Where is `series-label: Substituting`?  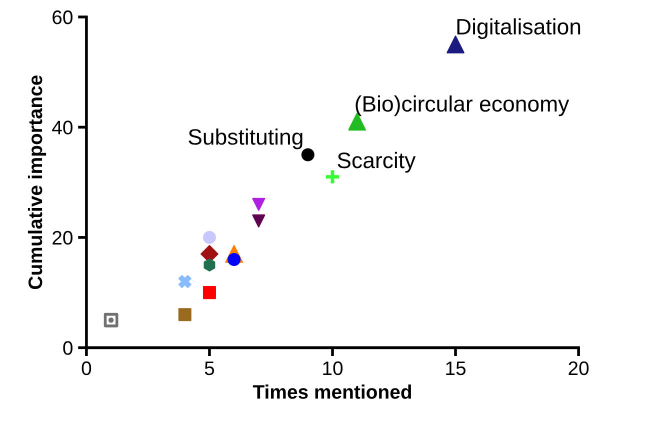 series-label: Substituting is located at coordinates (245, 139).